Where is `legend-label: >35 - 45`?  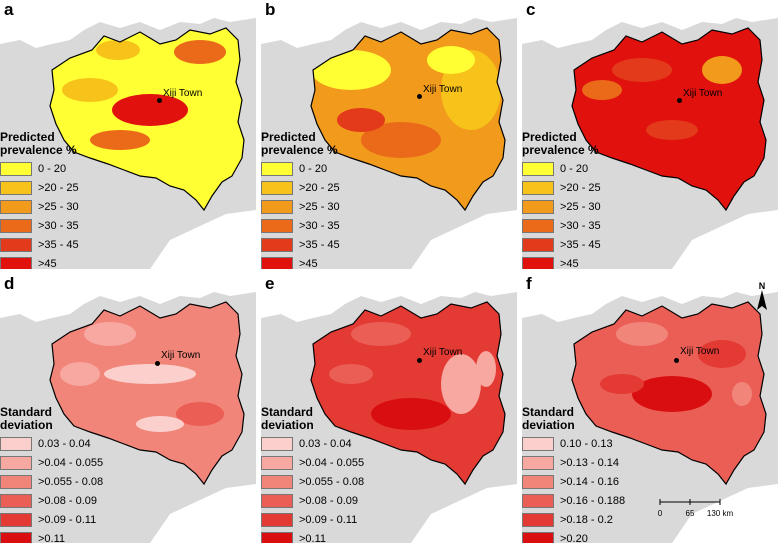
legend-label: >35 - 45 is located at coordinates (319, 244).